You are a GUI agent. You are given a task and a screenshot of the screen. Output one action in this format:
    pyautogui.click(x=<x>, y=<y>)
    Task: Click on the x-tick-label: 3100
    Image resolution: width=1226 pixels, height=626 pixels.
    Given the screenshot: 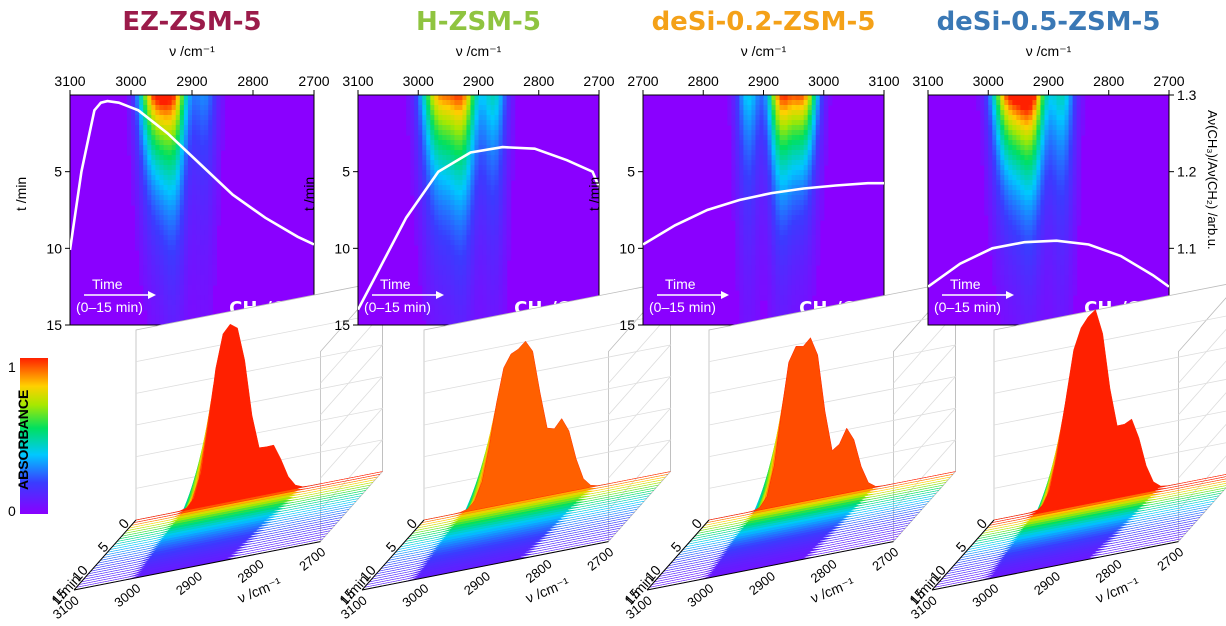 What is the action you would take?
    pyautogui.click(x=883, y=81)
    